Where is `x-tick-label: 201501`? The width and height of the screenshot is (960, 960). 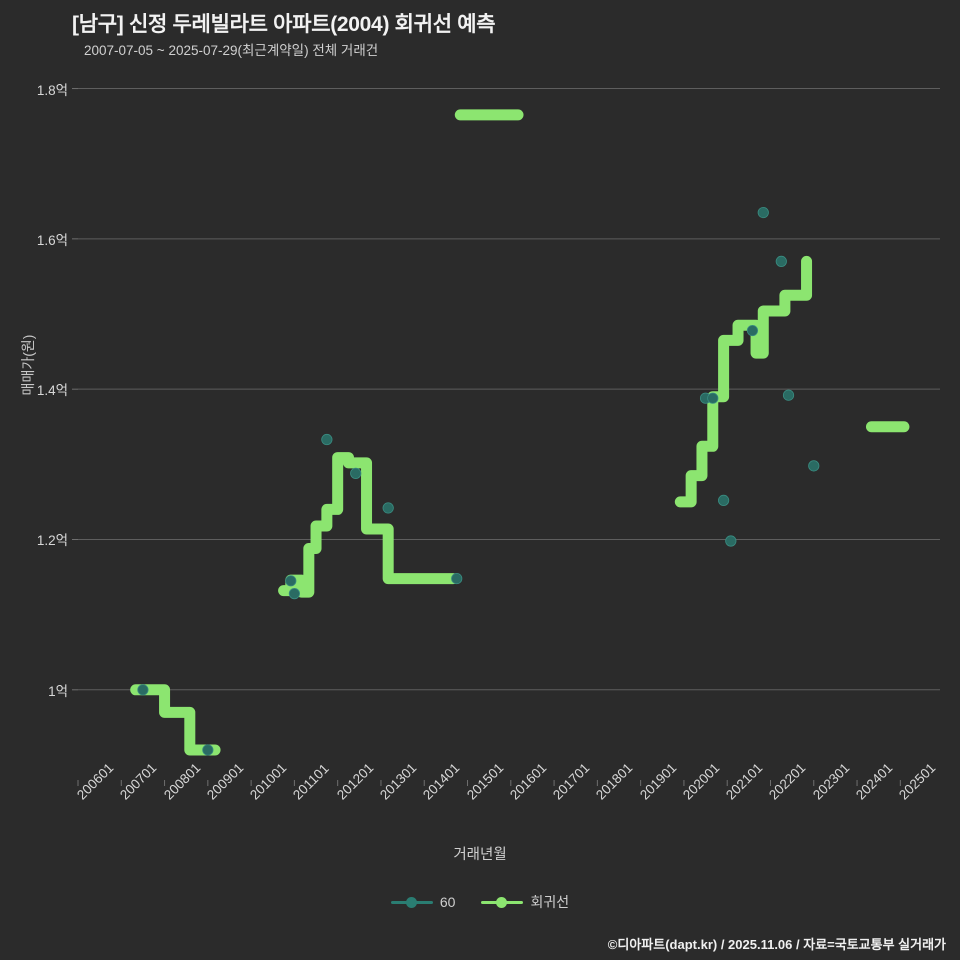
x-tick-label: 201501 is located at coordinates (484, 781).